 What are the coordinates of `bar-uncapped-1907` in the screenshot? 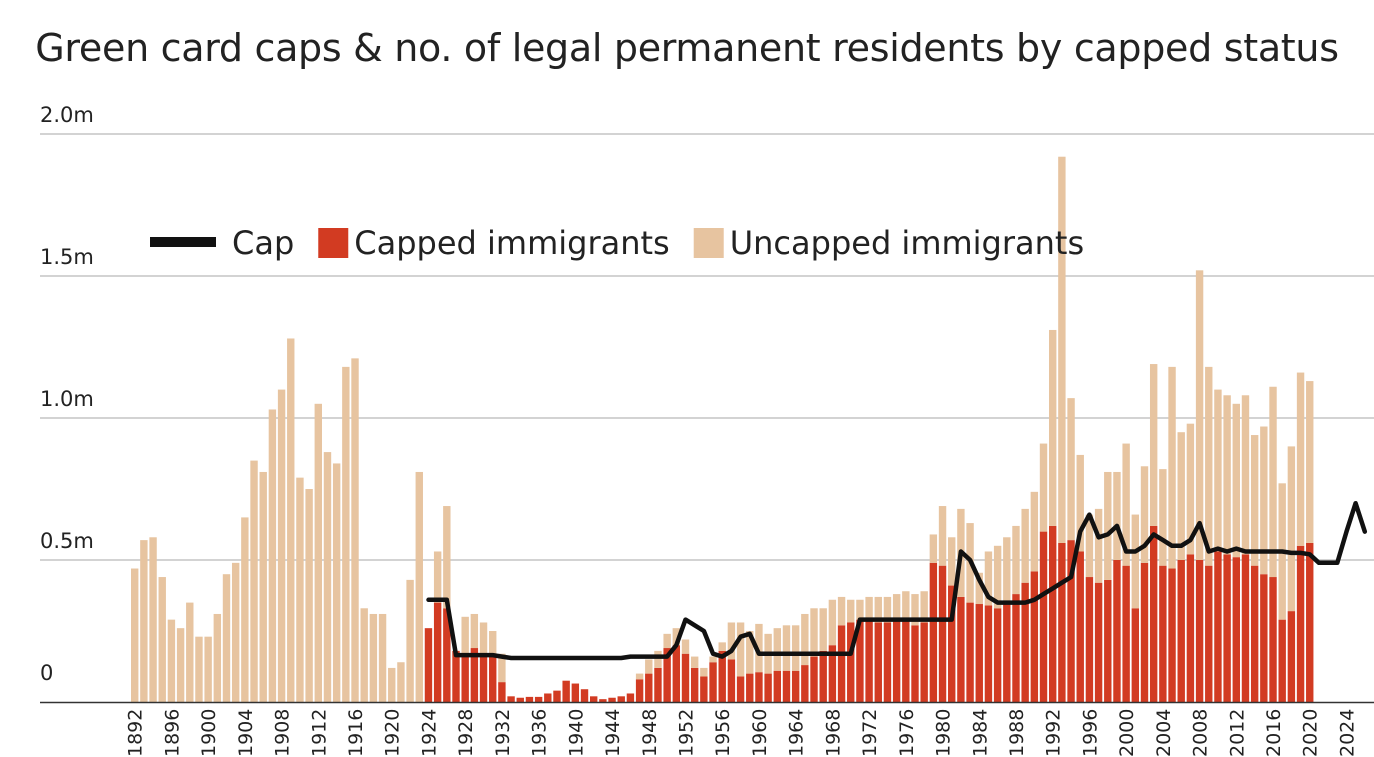 It's located at (272, 555).